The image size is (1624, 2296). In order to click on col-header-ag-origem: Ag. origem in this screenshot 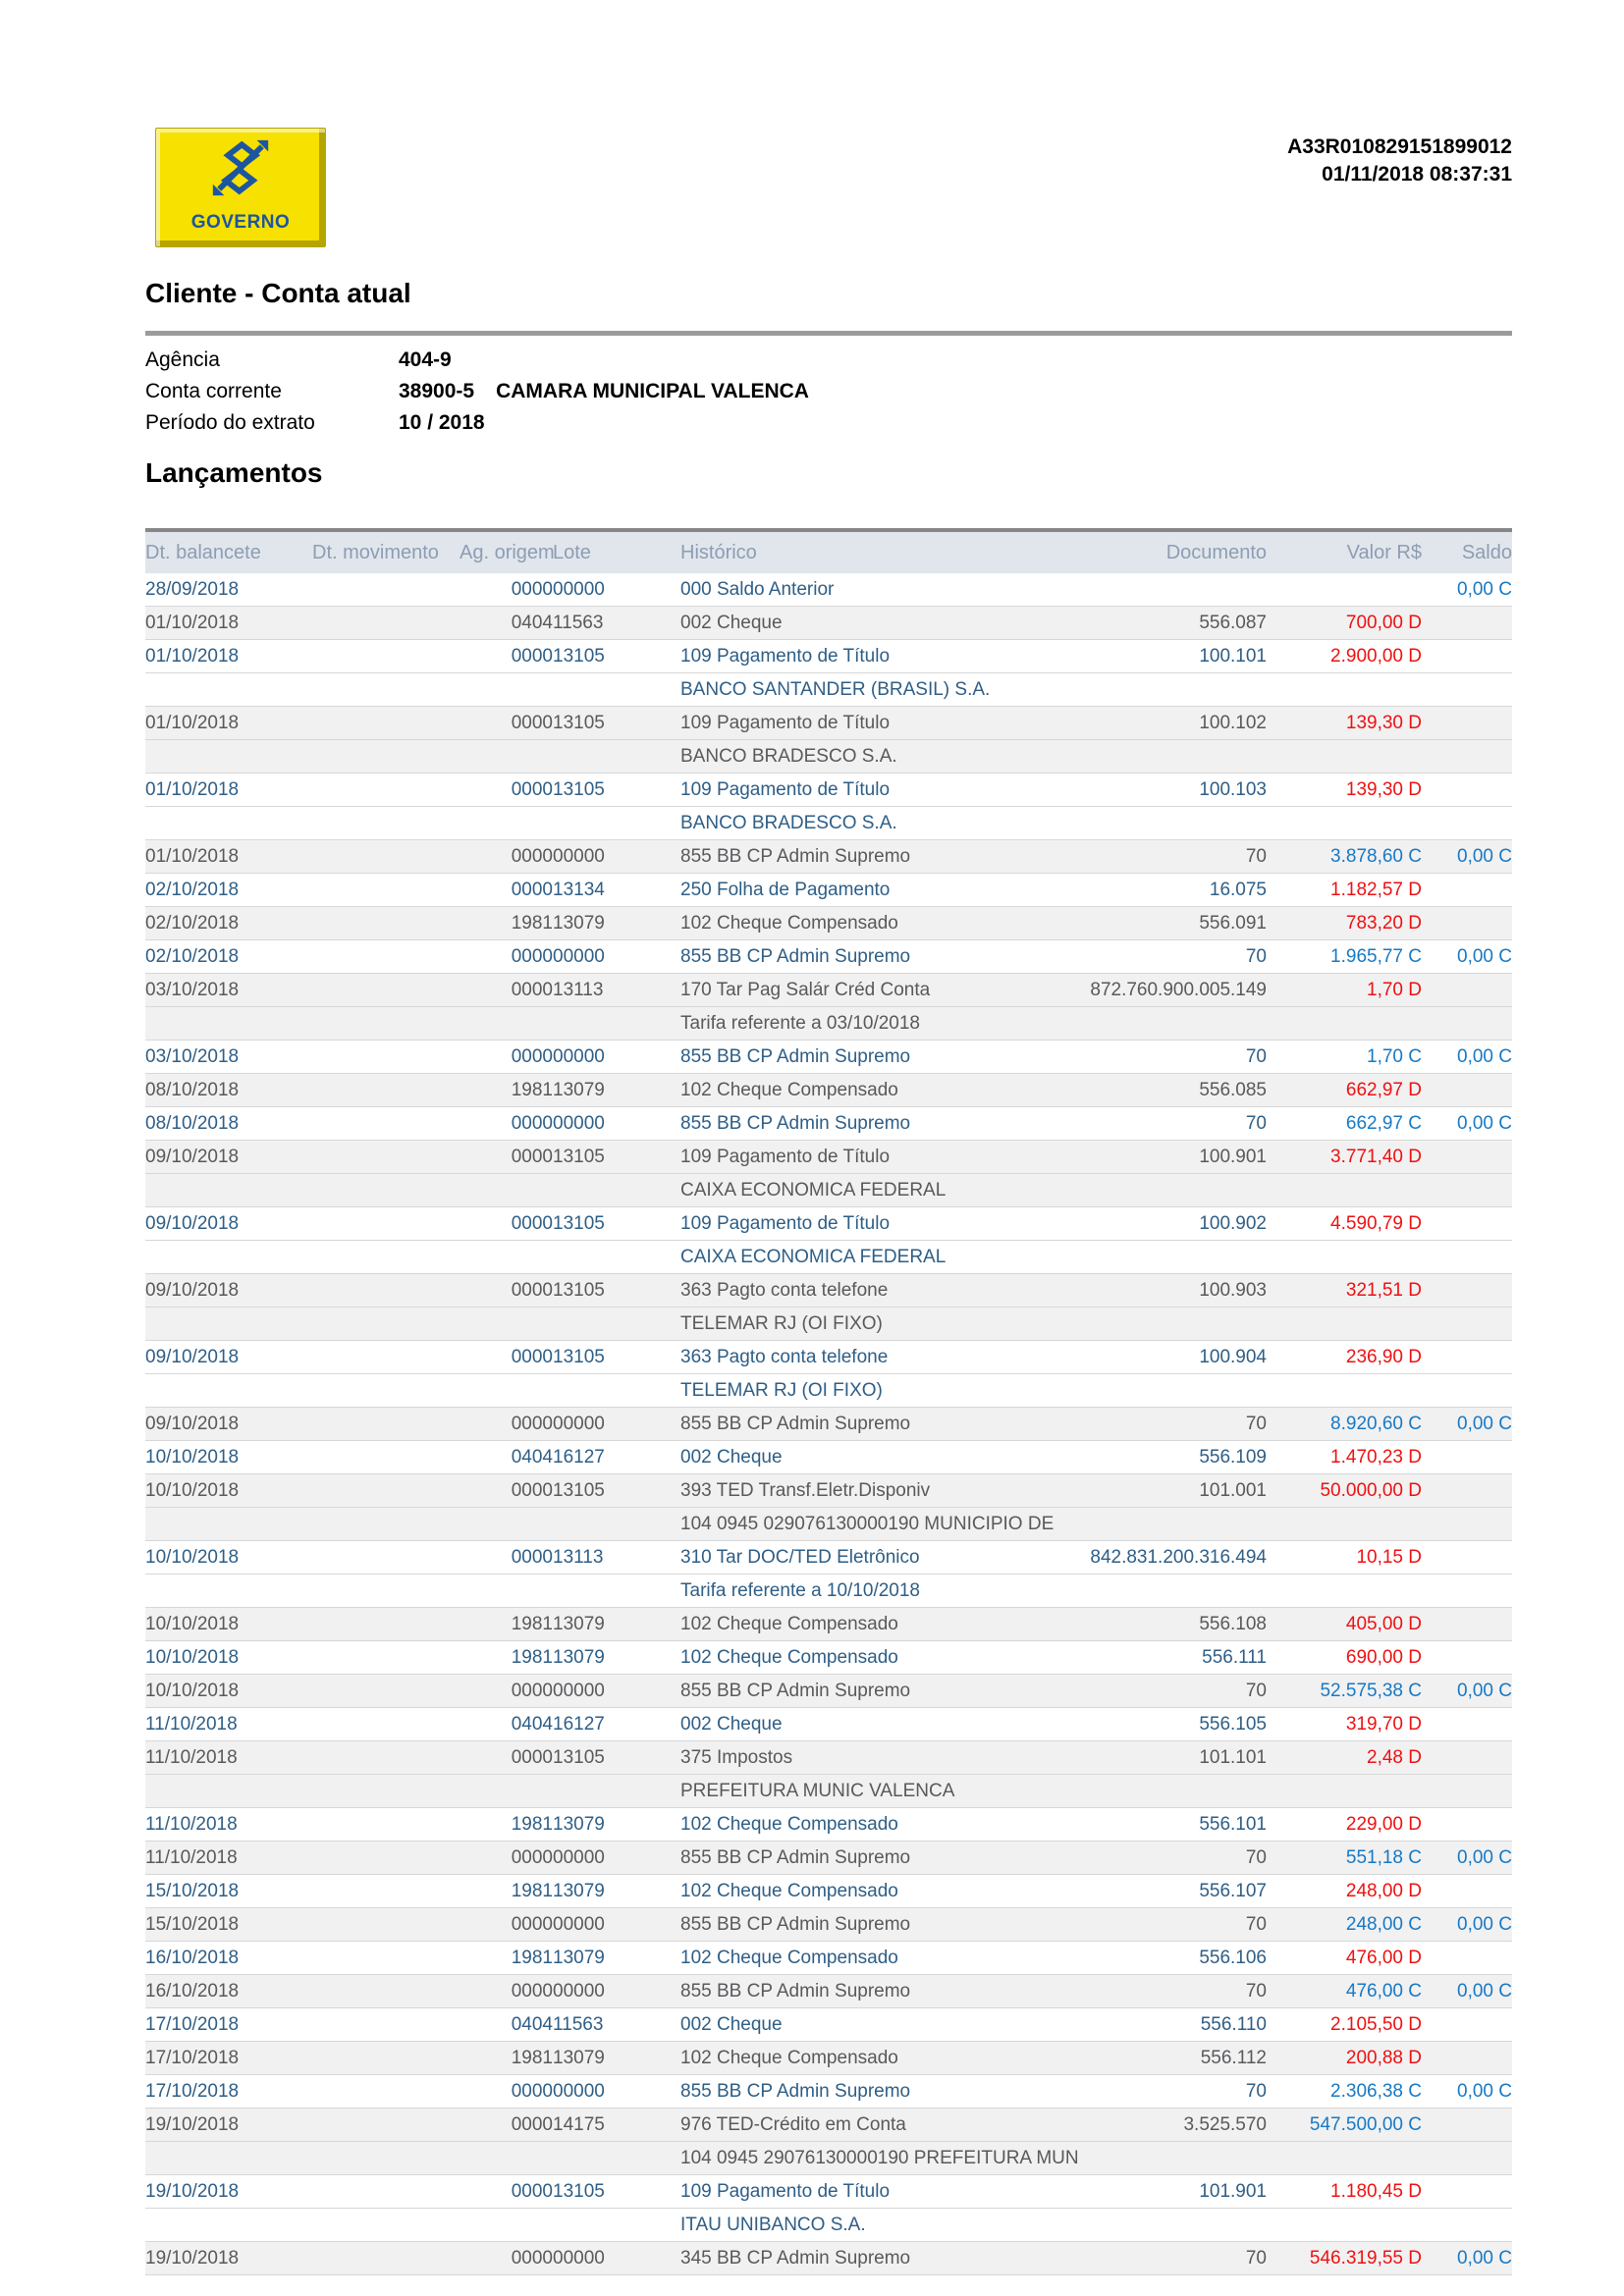, I will do `click(507, 550)`.